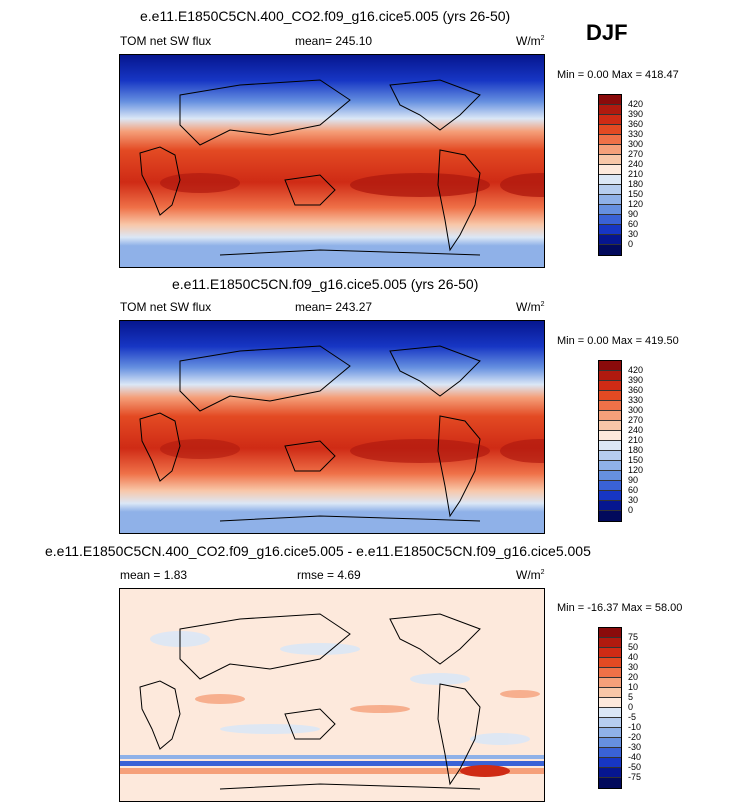 This screenshot has height=806, width=733. What do you see at coordinates (618, 341) in the screenshot?
I see `panel2-minmax: Min = 0.00 Max = 419.50` at bounding box center [618, 341].